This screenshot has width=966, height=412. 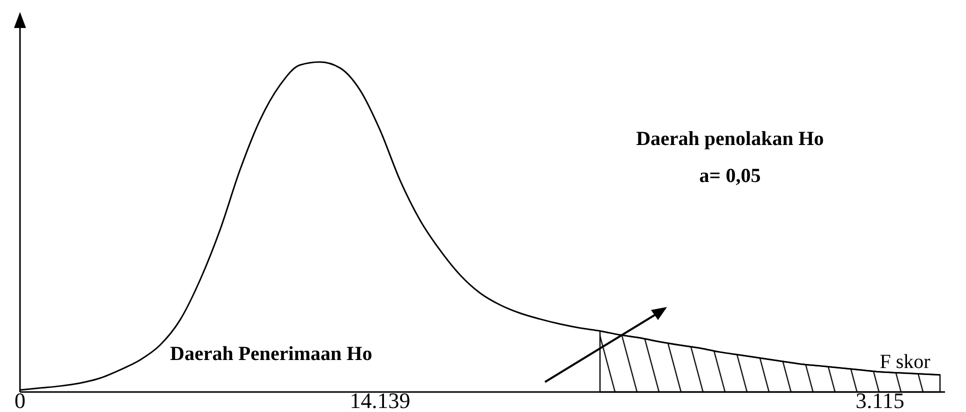 I want to click on annotation: Daerah Penerimaan Ho, so click(x=271, y=354).